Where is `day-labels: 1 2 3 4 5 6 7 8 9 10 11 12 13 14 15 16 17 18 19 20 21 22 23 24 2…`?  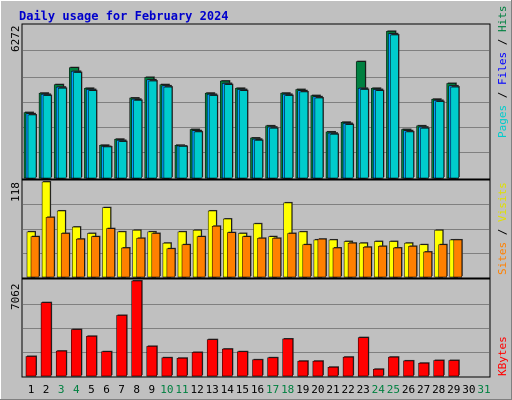 day-labels: 1 2 3 4 5 6 7 8 9 10 11 12 13 14 15 16 17 18 19 20 21 22 23 24 2… is located at coordinates (259, 389).